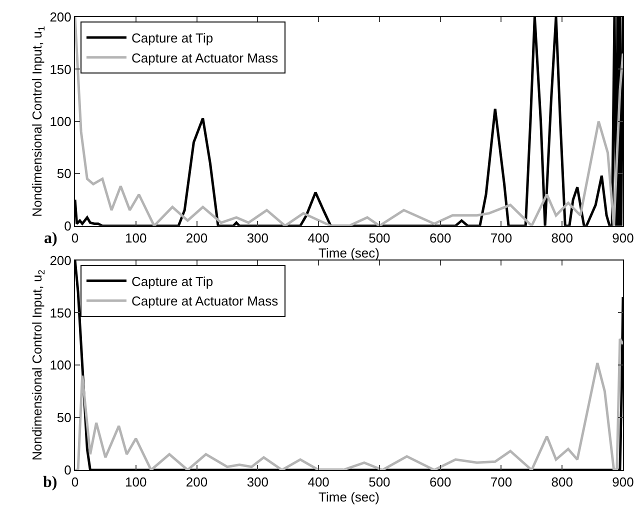 This screenshot has height=515, width=644. I want to click on text: b), so click(50, 482).